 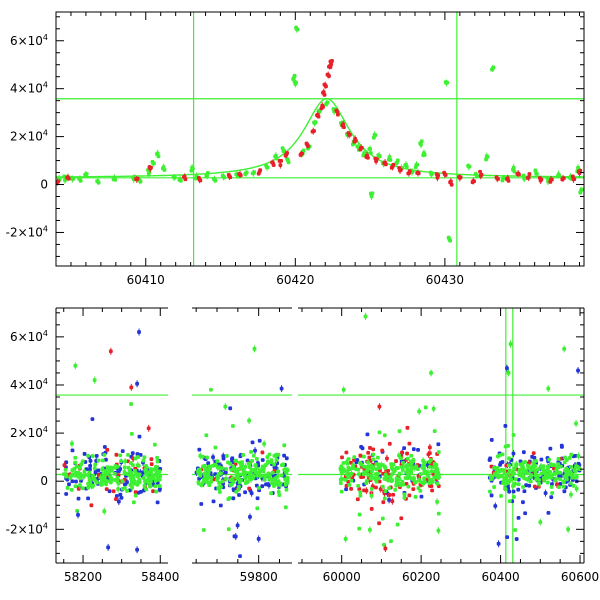 I want to click on blue-outlier-point, so click(x=578, y=370).